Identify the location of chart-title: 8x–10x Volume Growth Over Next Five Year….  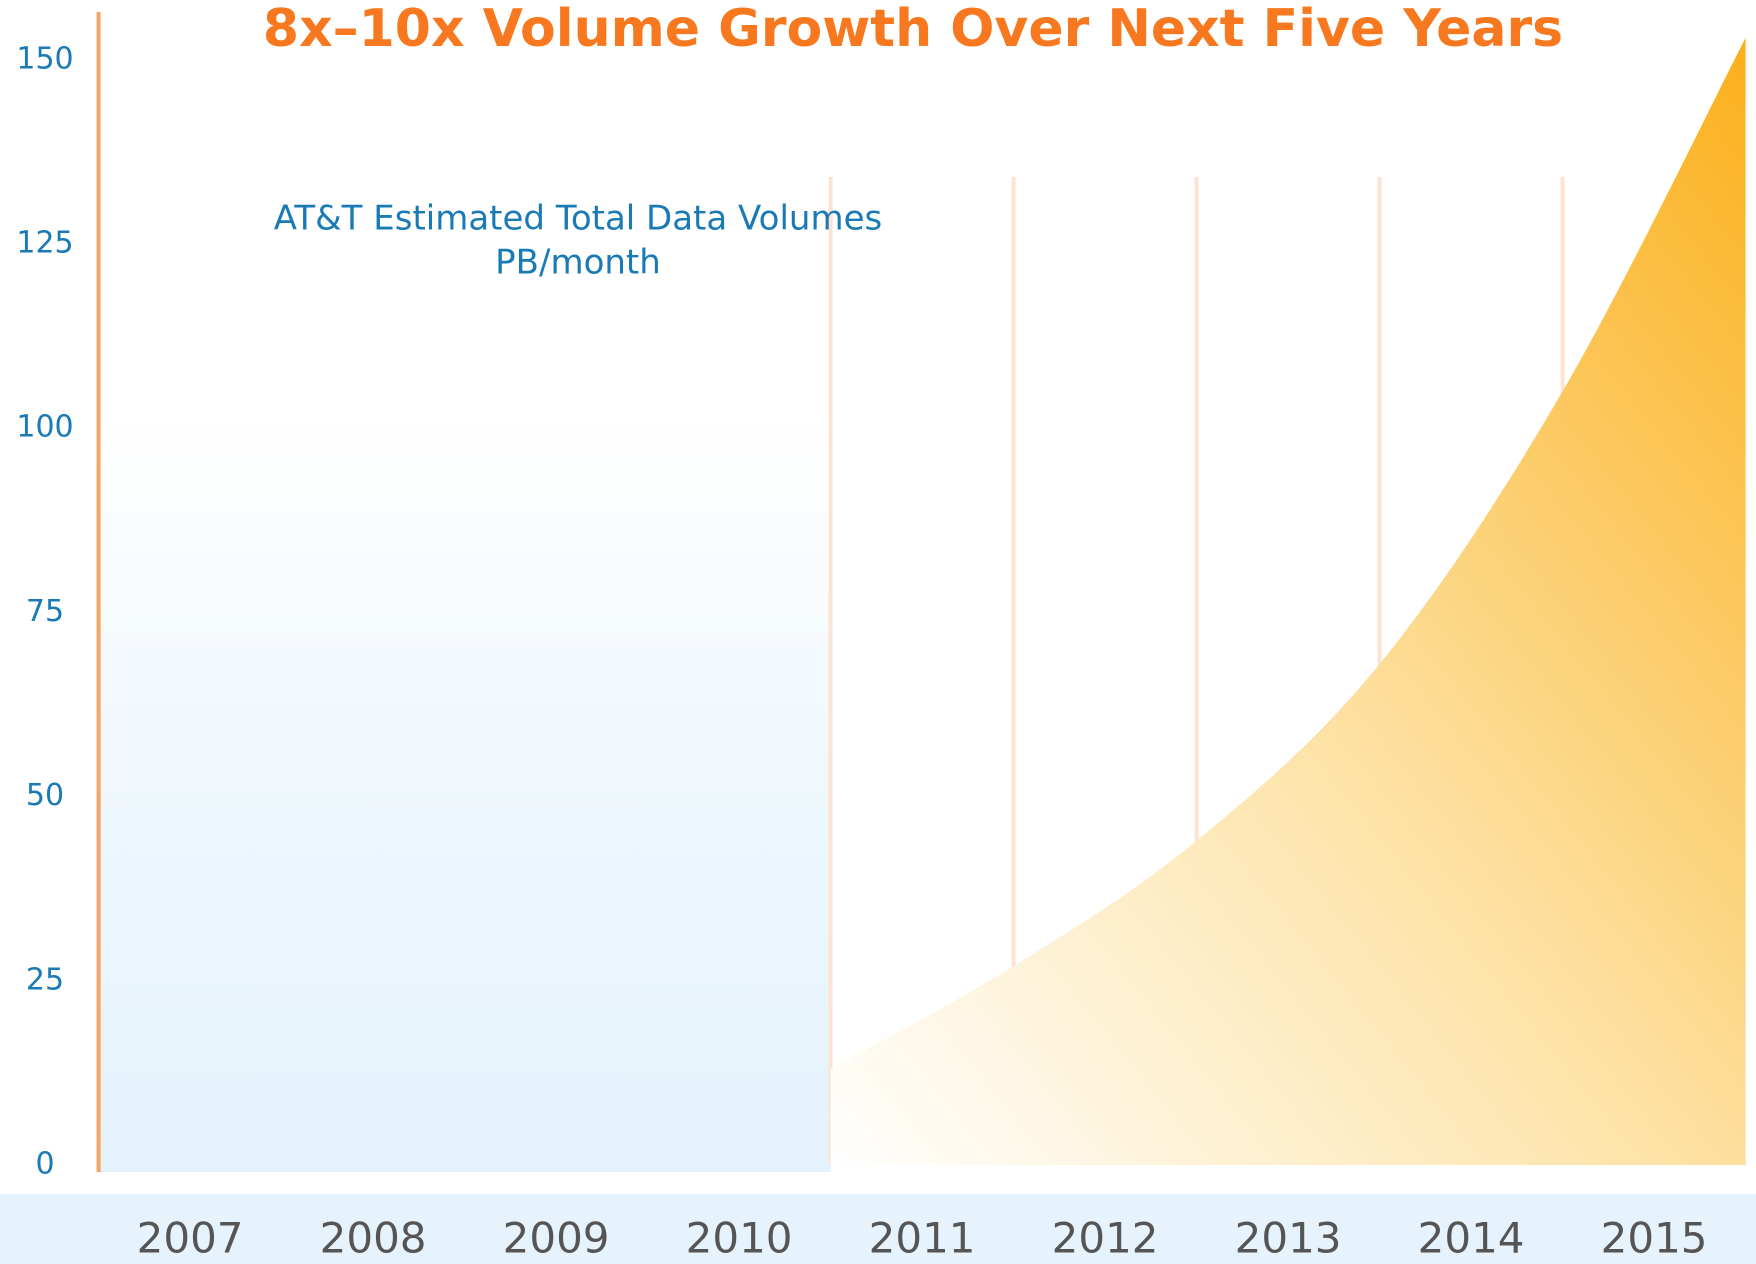
(913, 29).